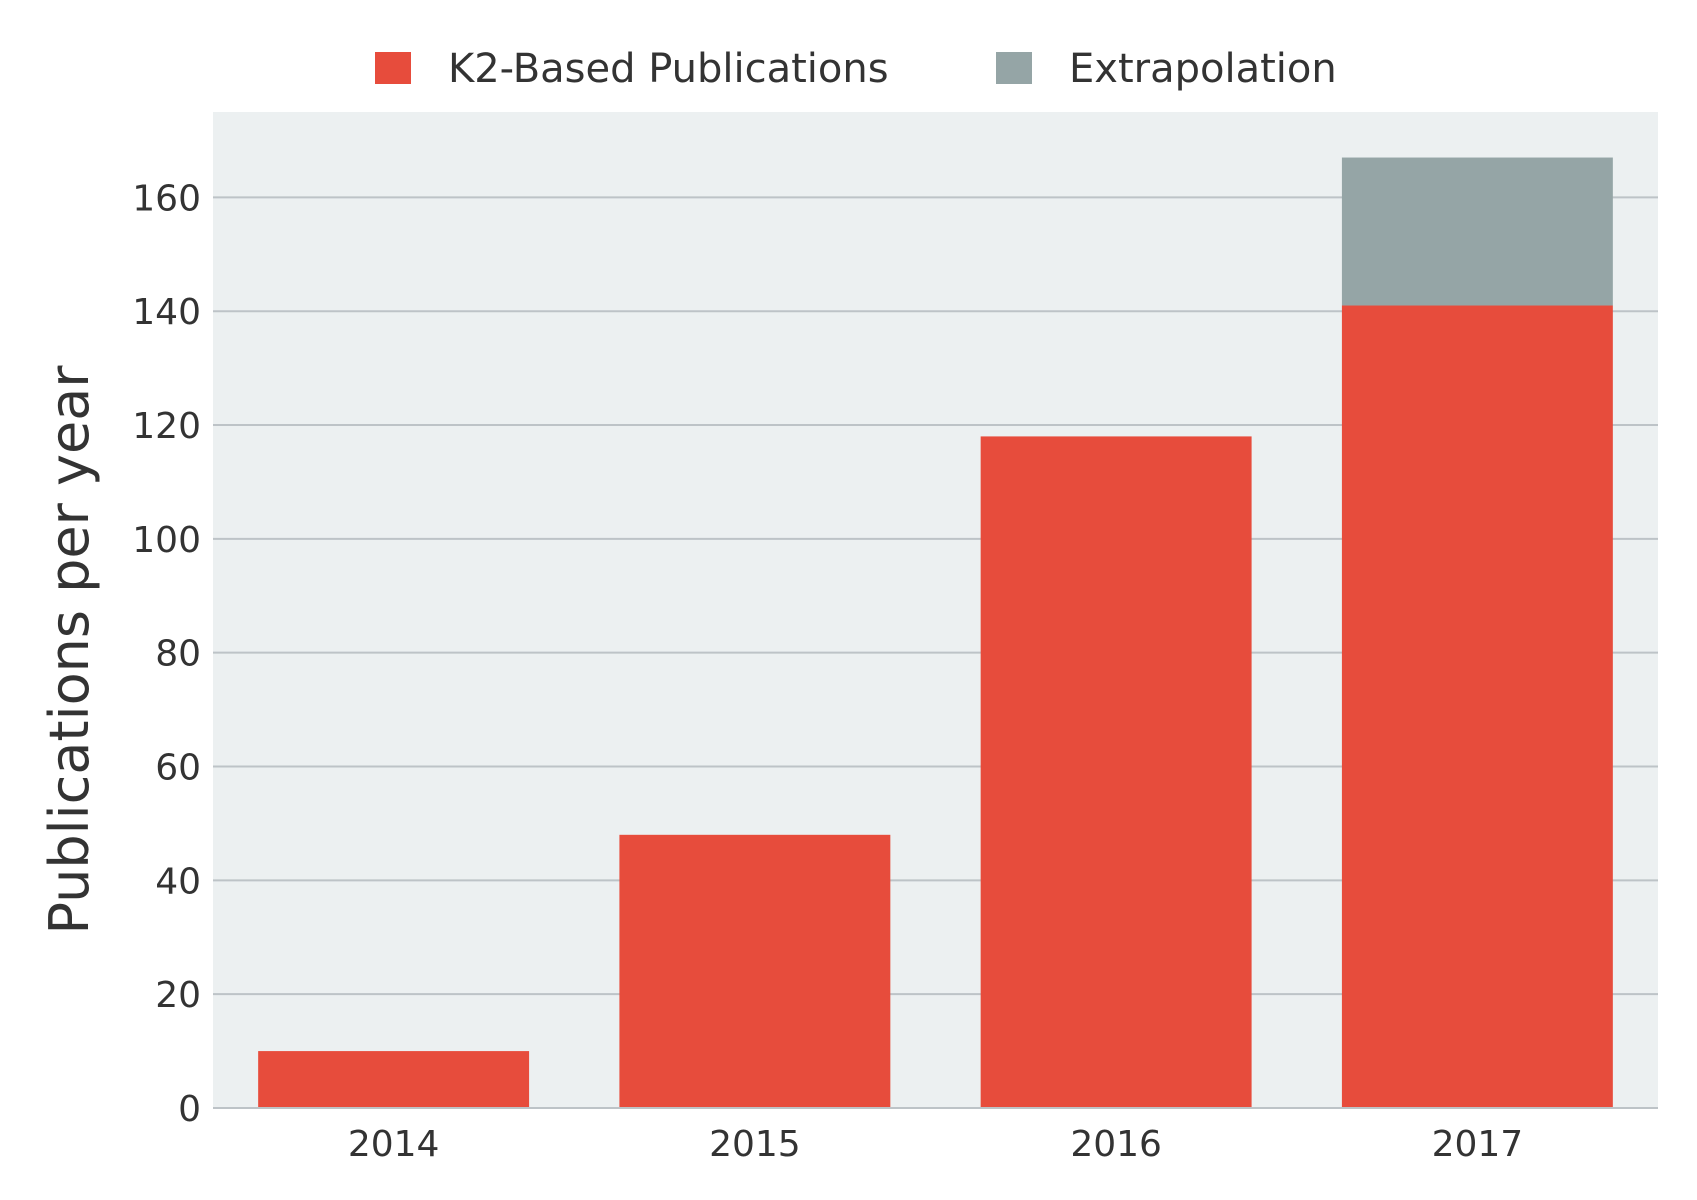  I want to click on y-tick-label-80: 80, so click(178, 654).